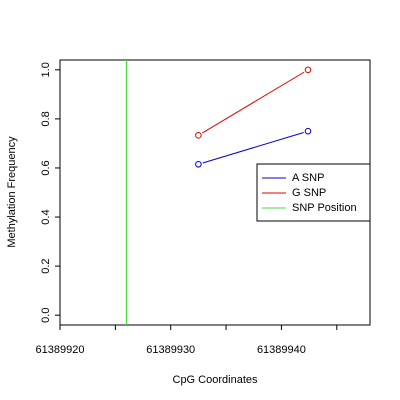 This screenshot has height=400, width=400. I want to click on legend-label-2: SNP Position, so click(324, 208).